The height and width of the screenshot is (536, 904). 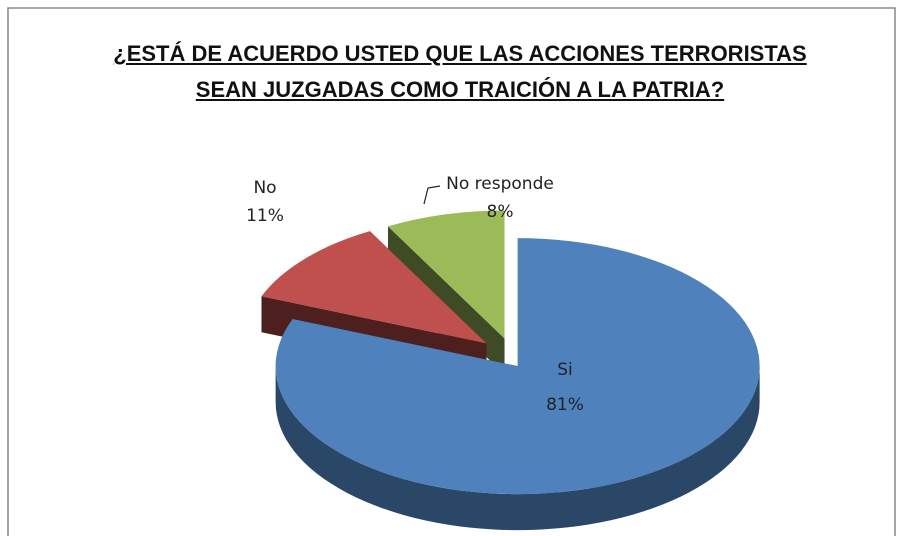 I want to click on slice-label: Si, so click(x=565, y=370).